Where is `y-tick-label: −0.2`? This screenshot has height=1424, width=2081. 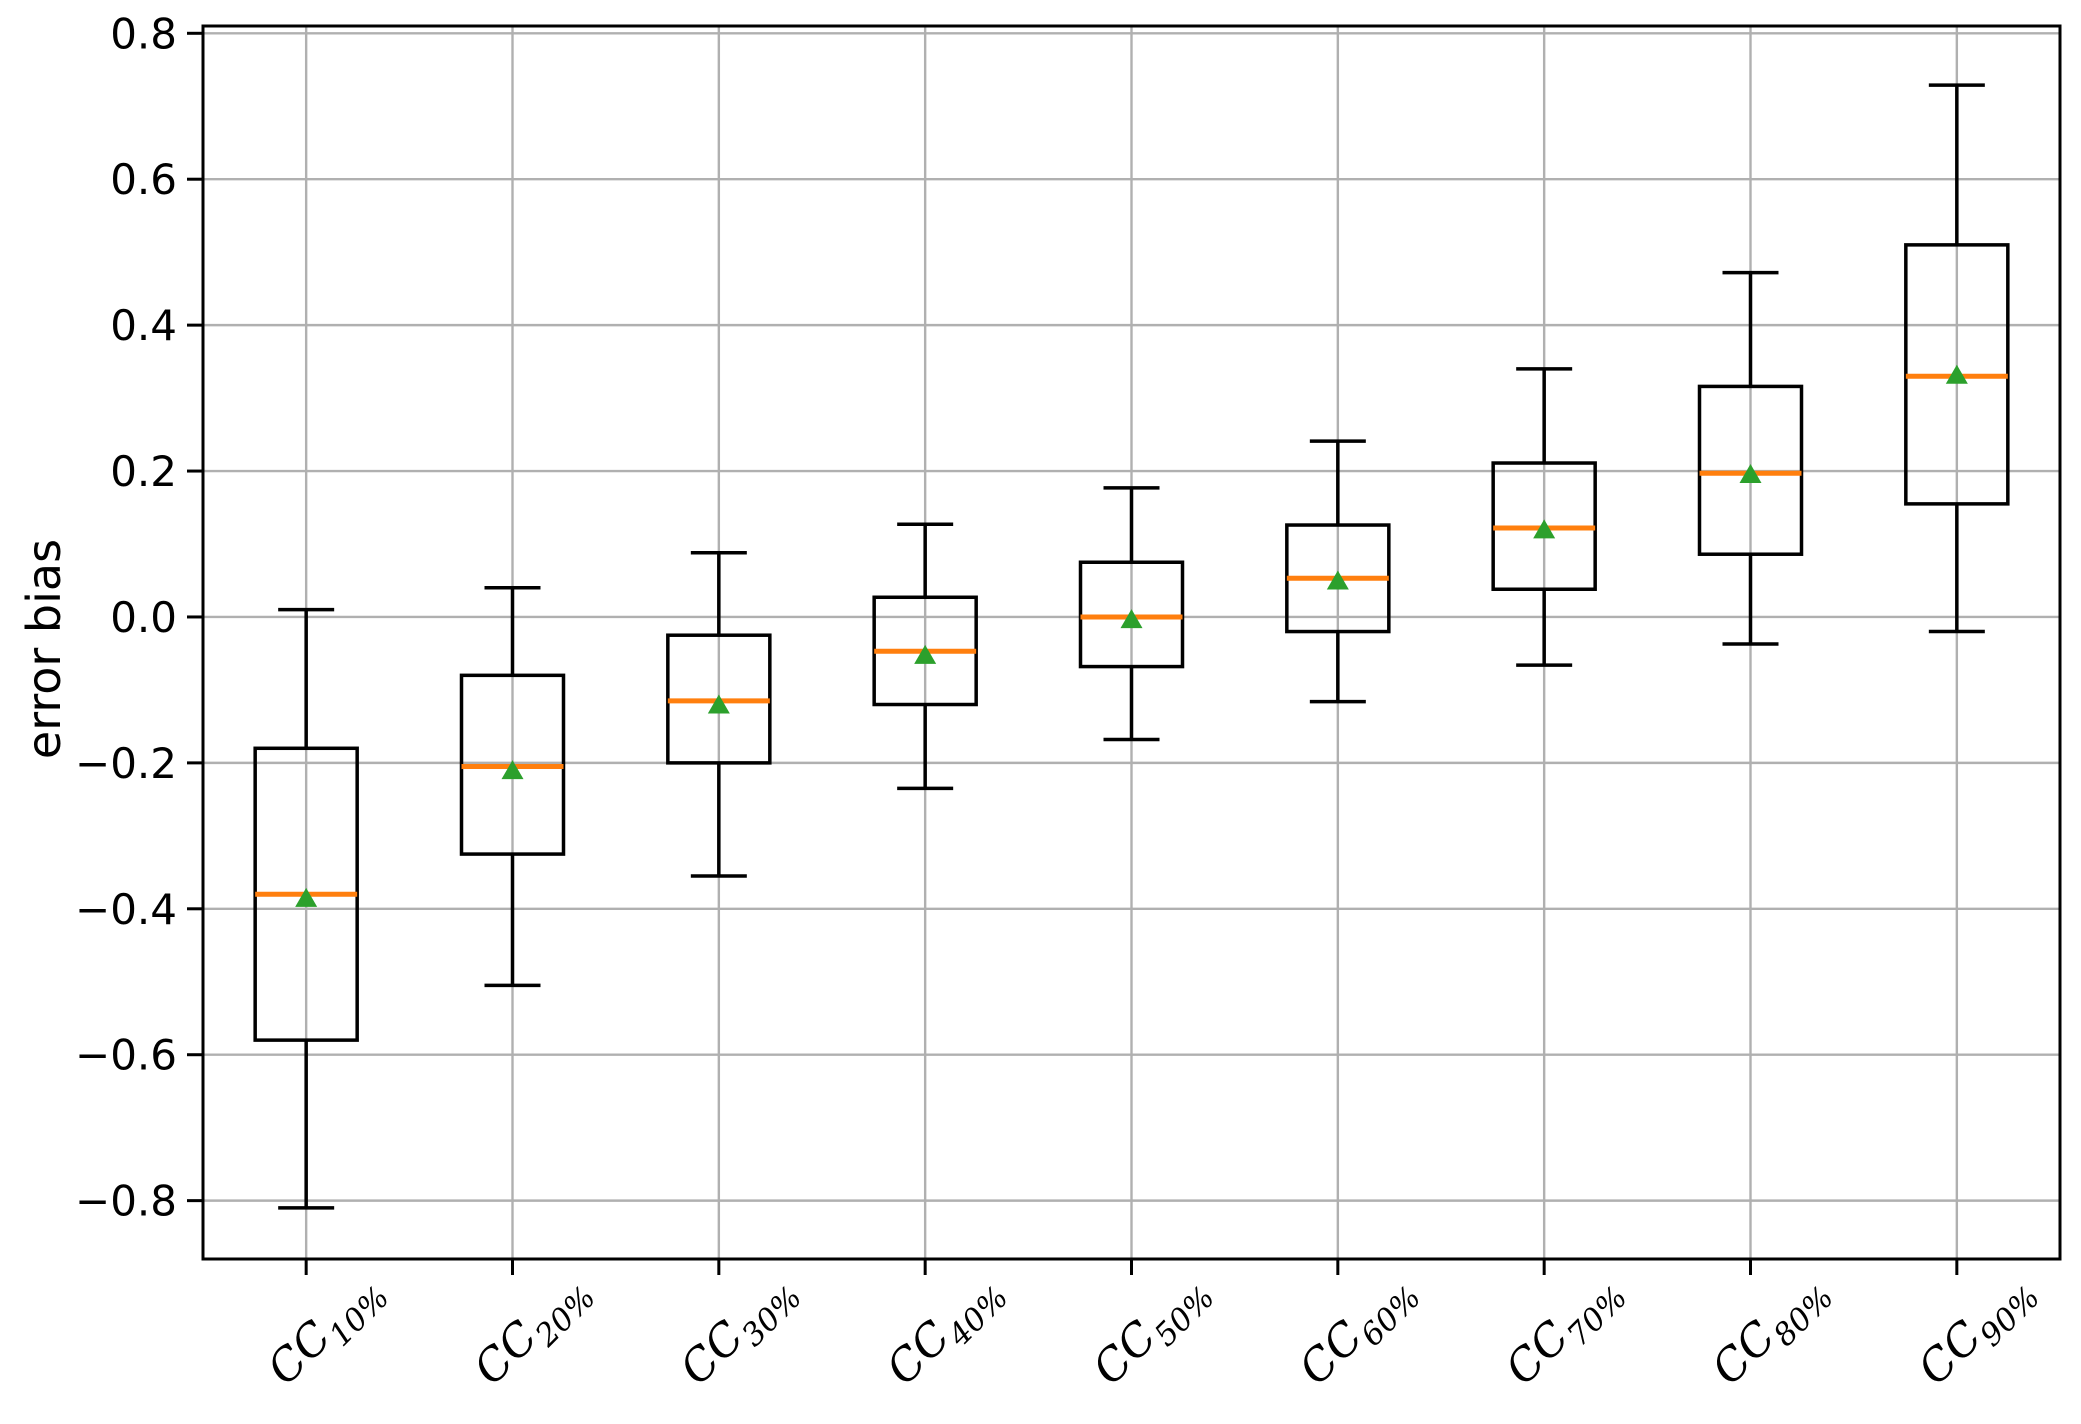
y-tick-label: −0.2 is located at coordinates (126, 763).